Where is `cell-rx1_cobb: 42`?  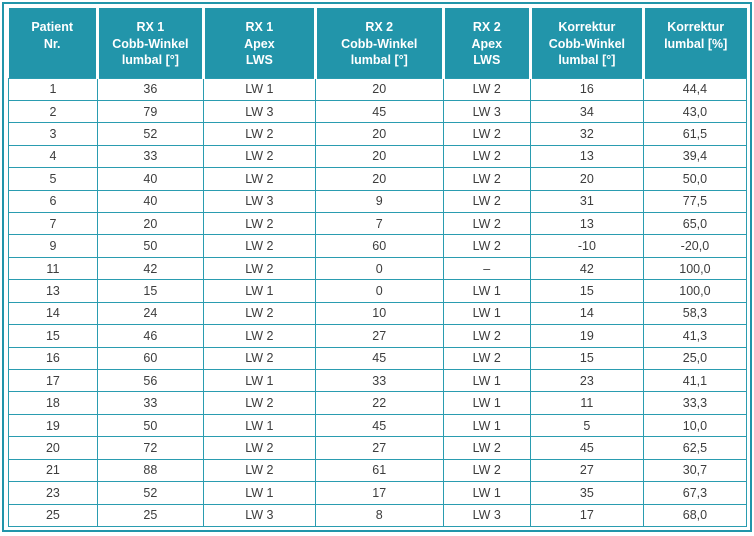
cell-rx1_cobb: 42 is located at coordinates (150, 268).